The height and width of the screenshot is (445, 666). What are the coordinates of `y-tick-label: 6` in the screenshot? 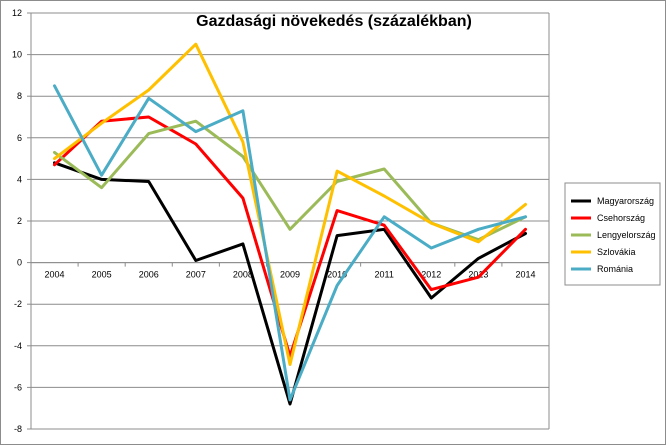 It's located at (19, 138).